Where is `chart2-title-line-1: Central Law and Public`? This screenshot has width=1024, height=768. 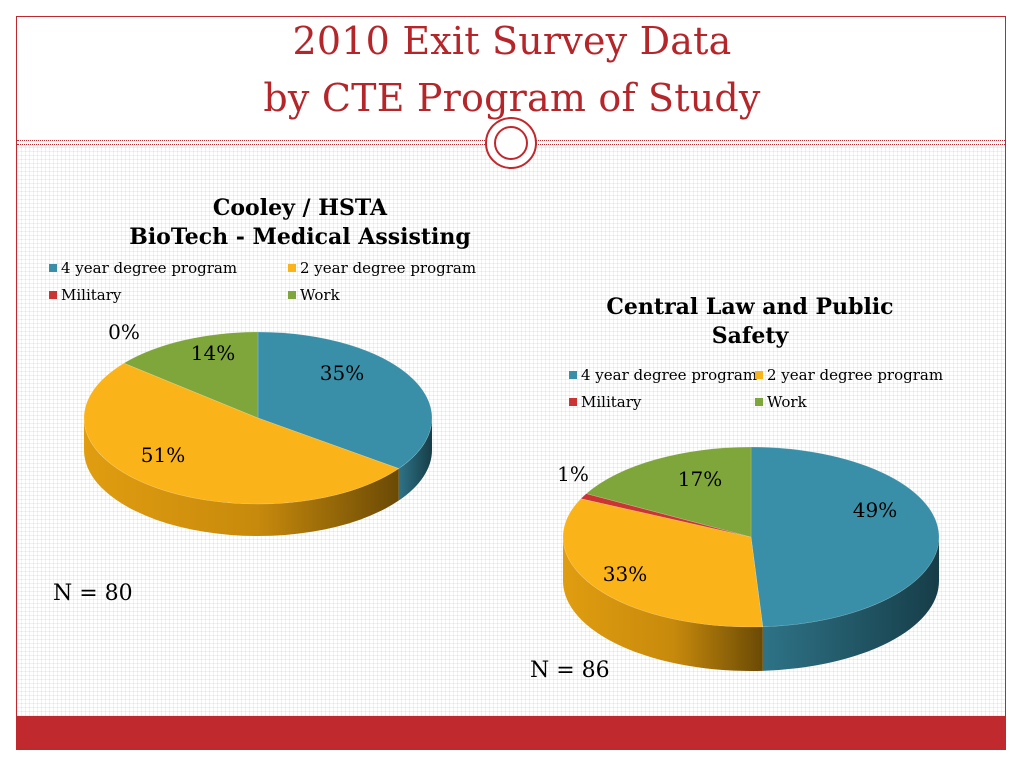 chart2-title-line-1: Central Law and Public is located at coordinates (750, 307).